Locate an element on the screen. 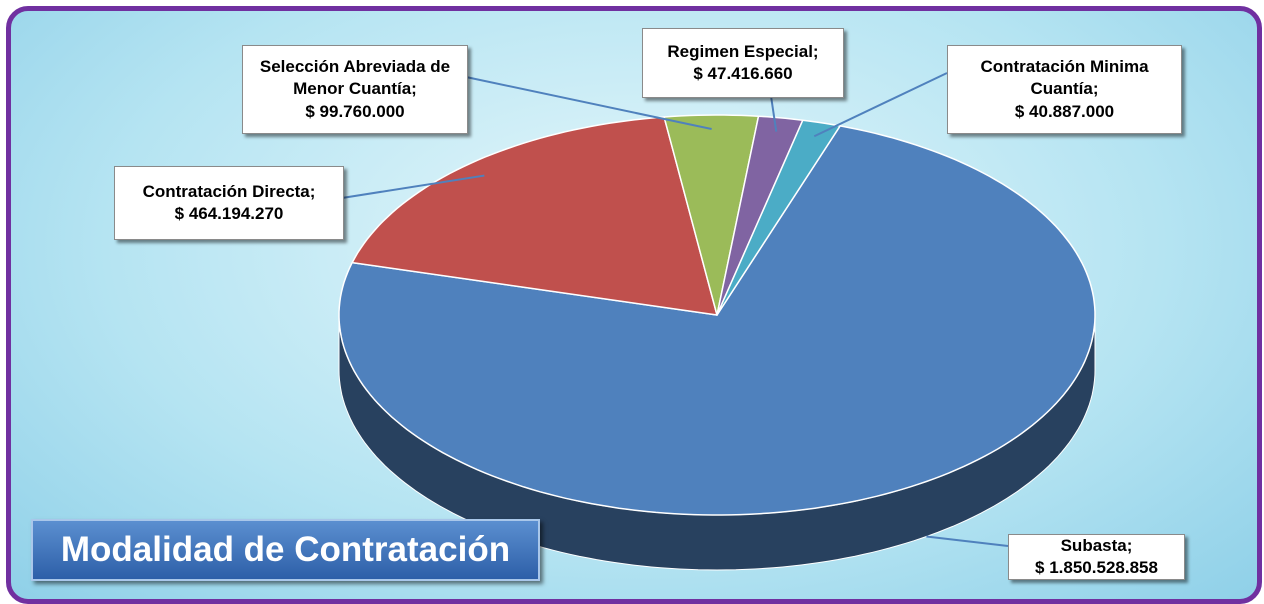 The height and width of the screenshot is (604, 1264). label-category: Contratación Directa; is located at coordinates (229, 191).